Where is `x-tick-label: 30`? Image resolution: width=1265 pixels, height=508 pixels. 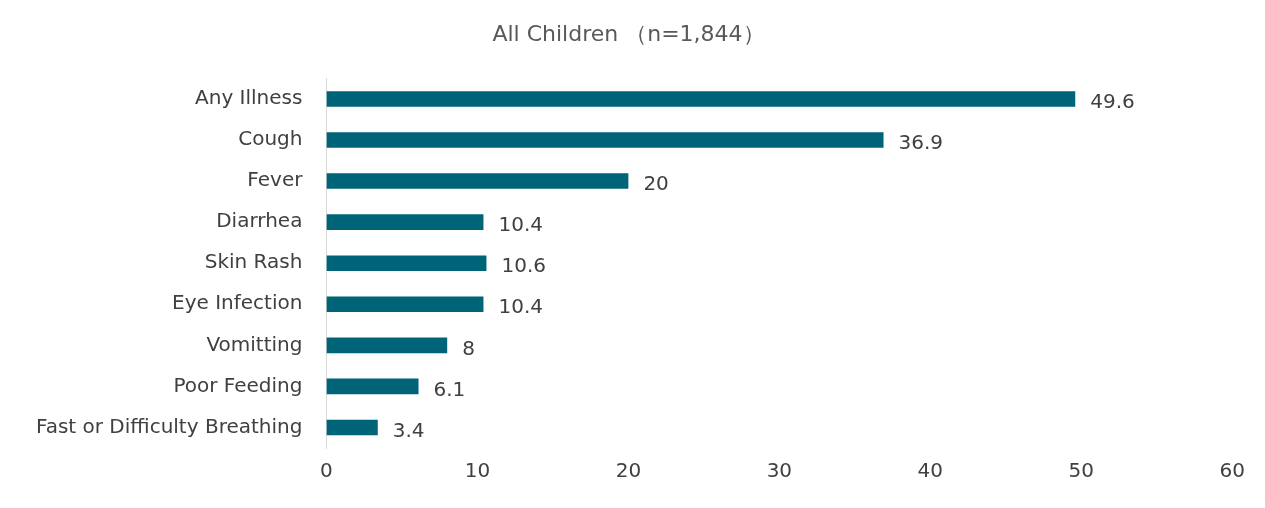
x-tick-label: 30 is located at coordinates (779, 470).